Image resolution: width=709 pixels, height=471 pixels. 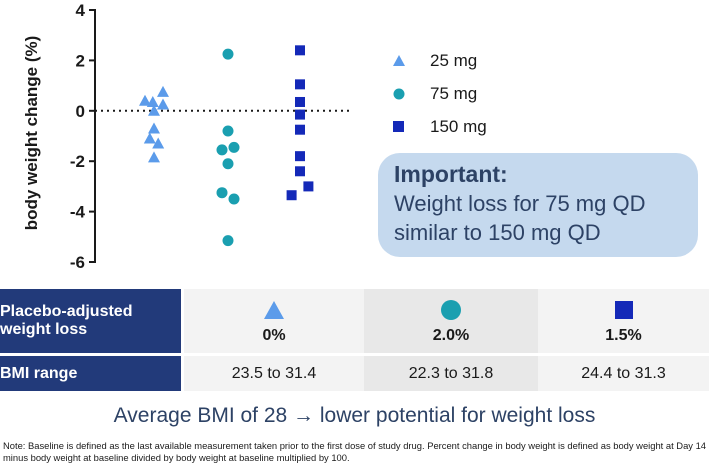 I want to click on legend-item-75mg: 75 mg, so click(x=463, y=93).